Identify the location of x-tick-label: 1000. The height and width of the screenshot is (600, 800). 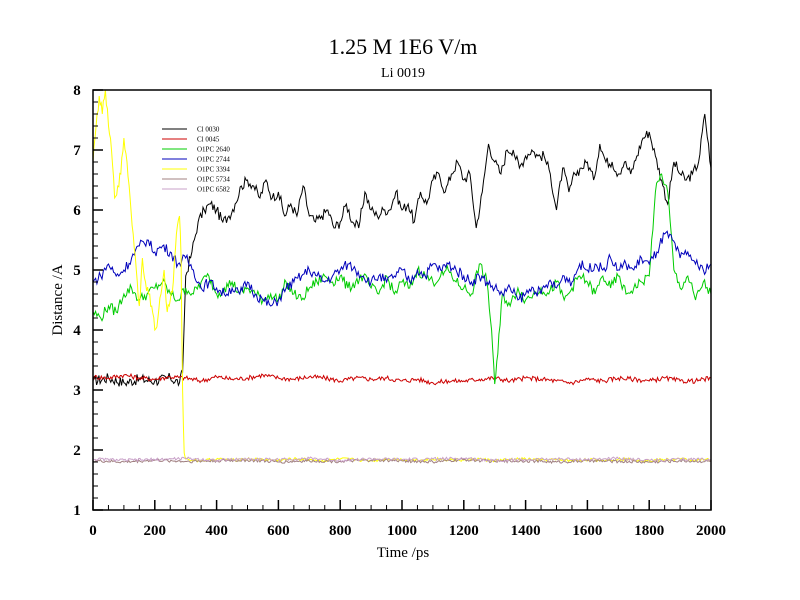
(402, 531).